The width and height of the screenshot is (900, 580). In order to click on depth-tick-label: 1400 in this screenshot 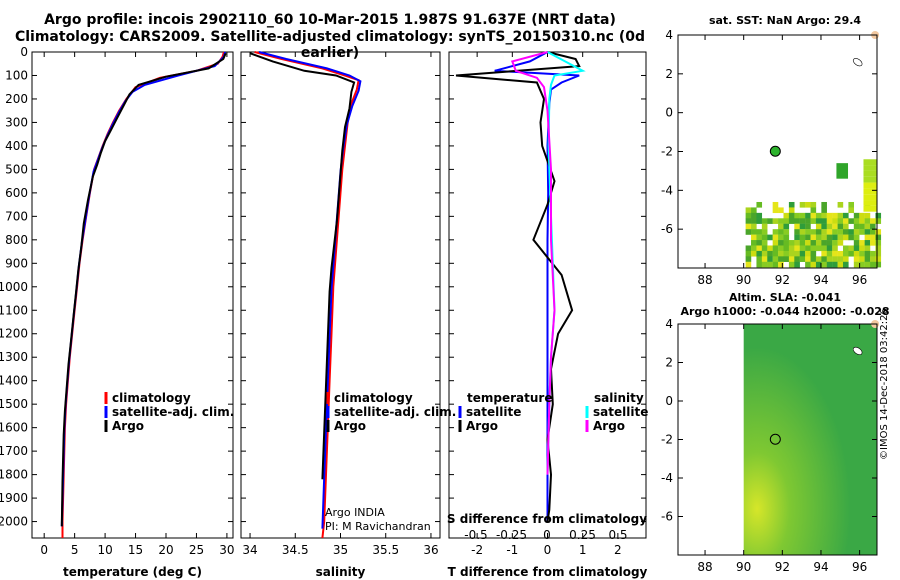, I will do `click(14, 381)`.